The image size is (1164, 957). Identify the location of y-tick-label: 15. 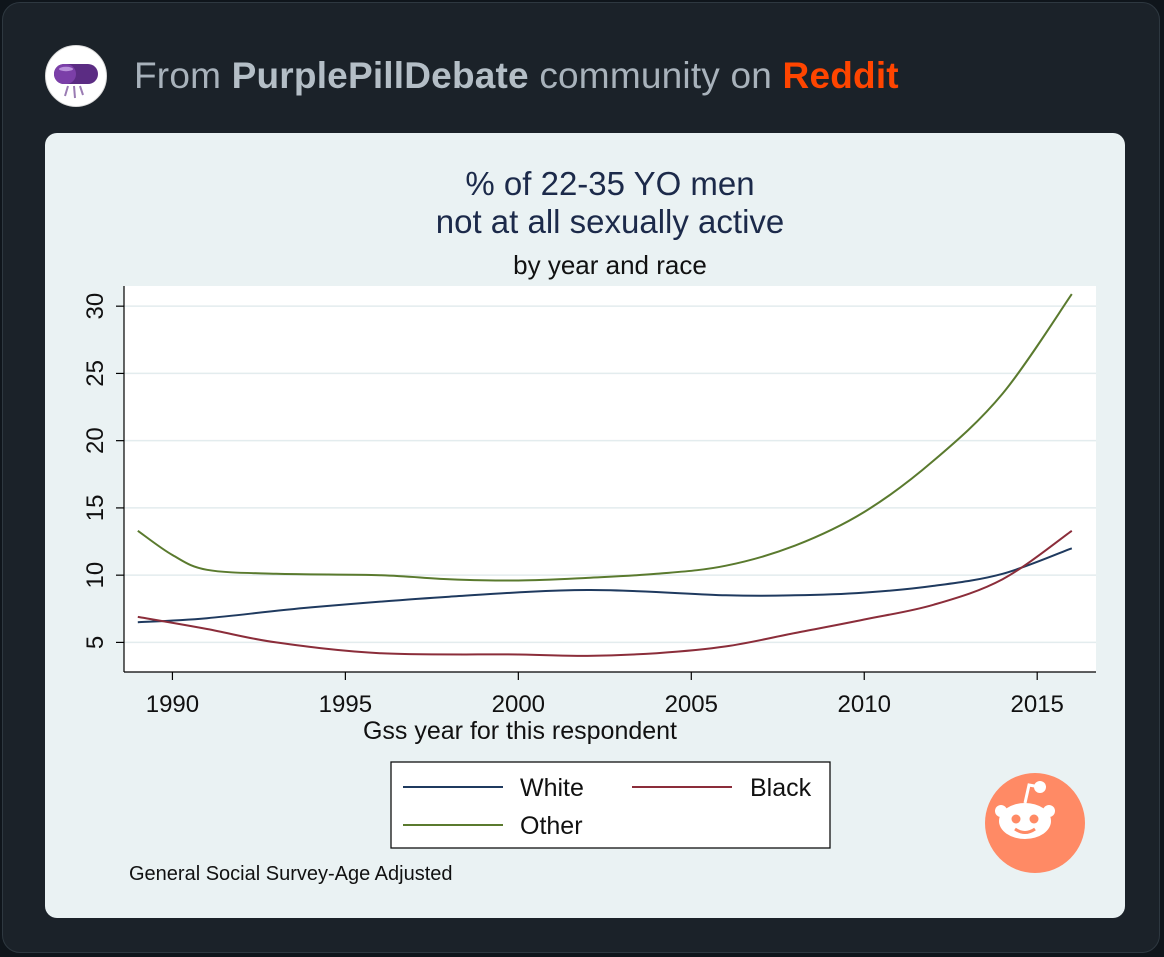
(95, 508).